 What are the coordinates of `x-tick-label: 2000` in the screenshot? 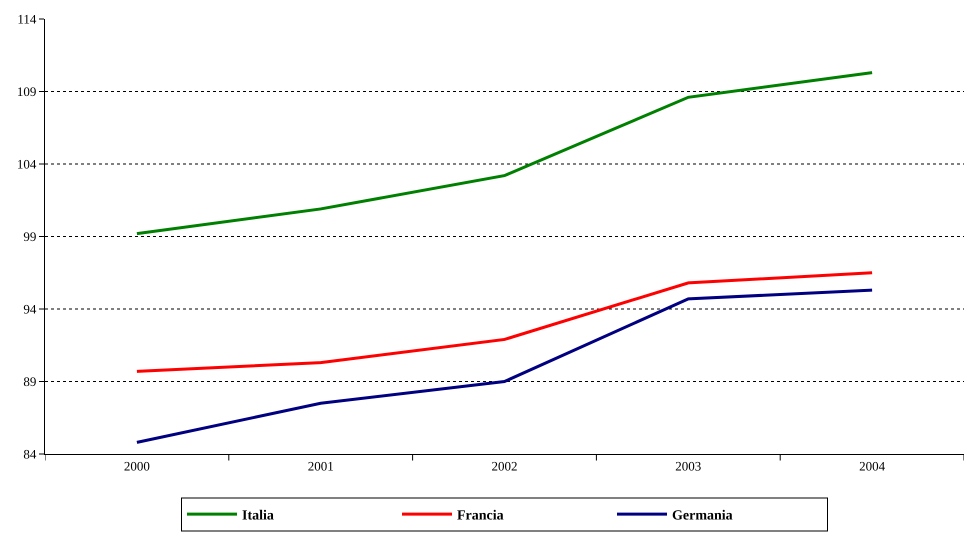 It's located at (137, 466).